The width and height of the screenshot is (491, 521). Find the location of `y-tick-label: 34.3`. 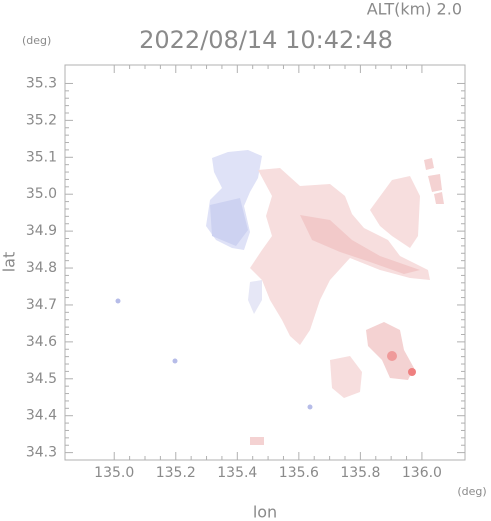

y-tick-label: 34.3 is located at coordinates (41, 453).